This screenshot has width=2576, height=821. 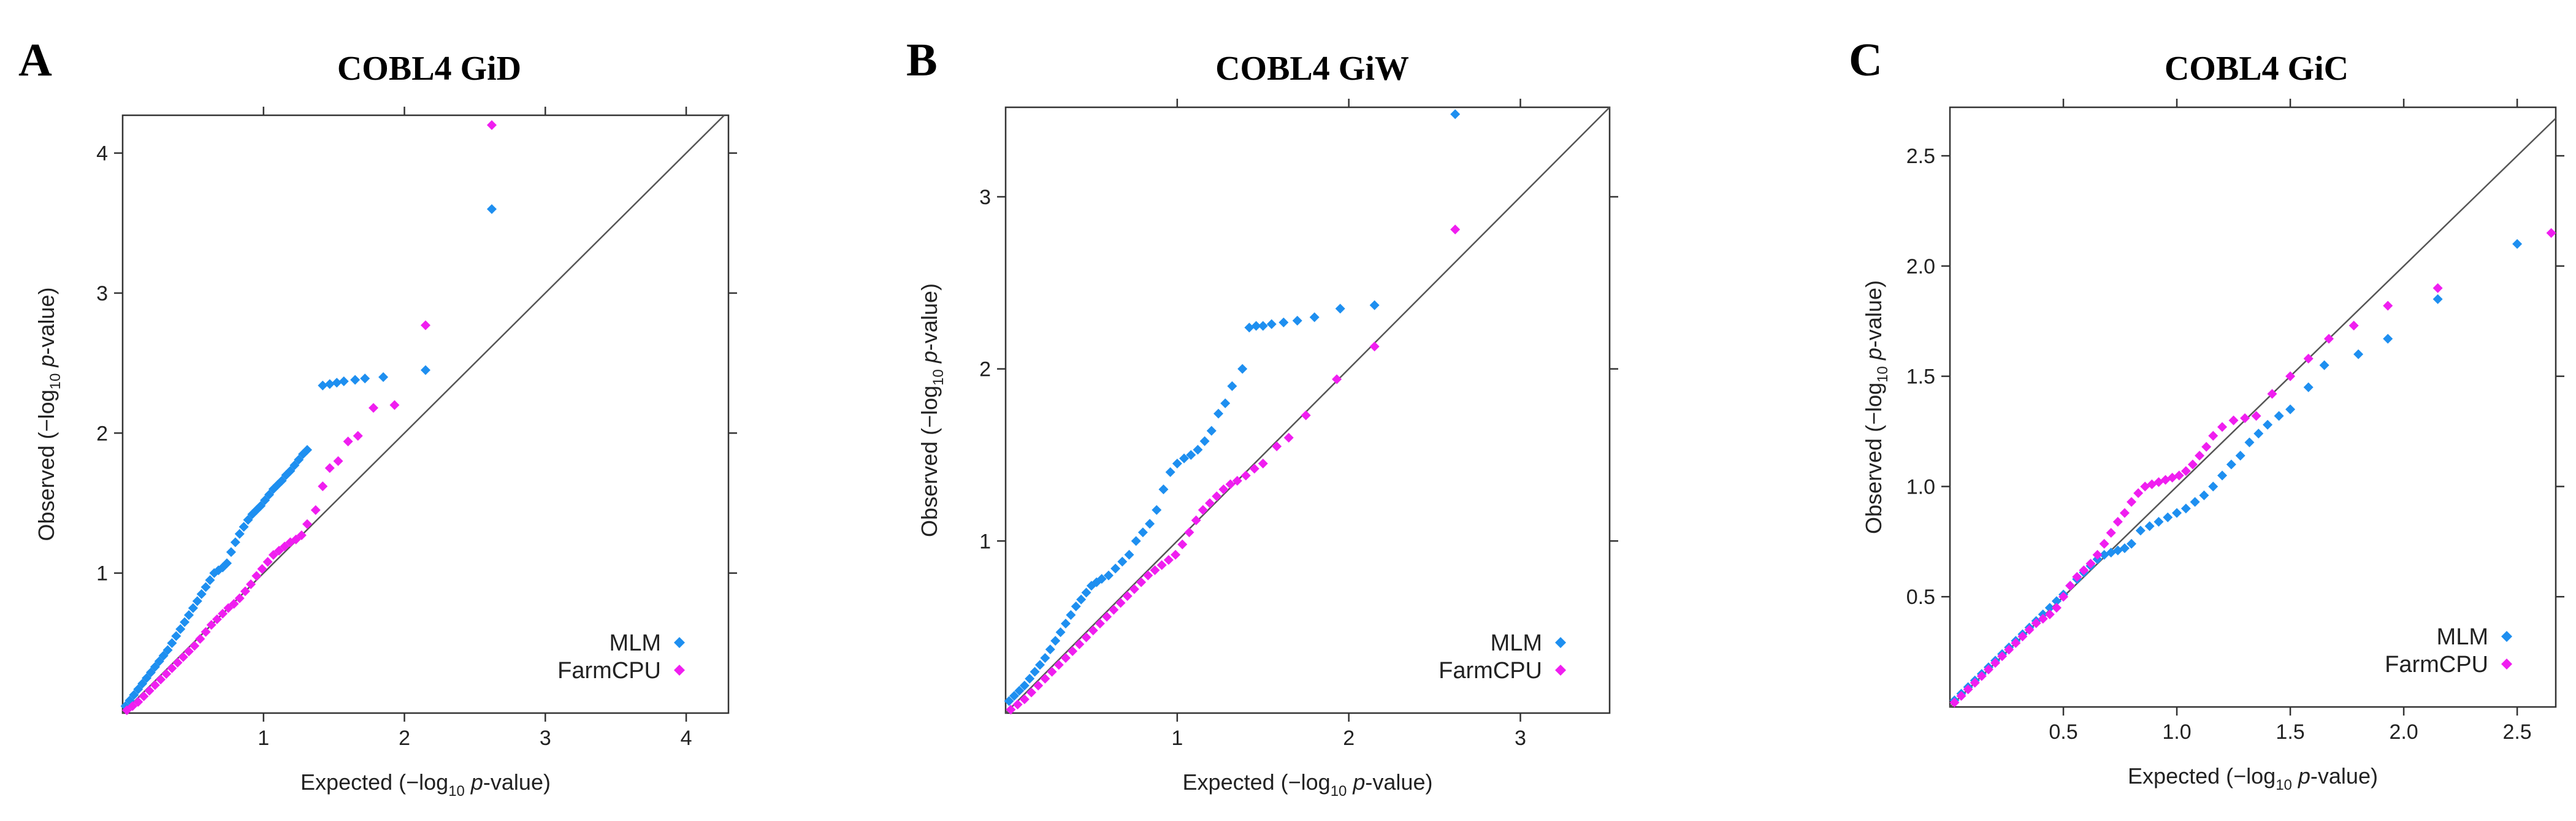 What do you see at coordinates (1920, 486) in the screenshot?
I see `y-tick-label: 1.0` at bounding box center [1920, 486].